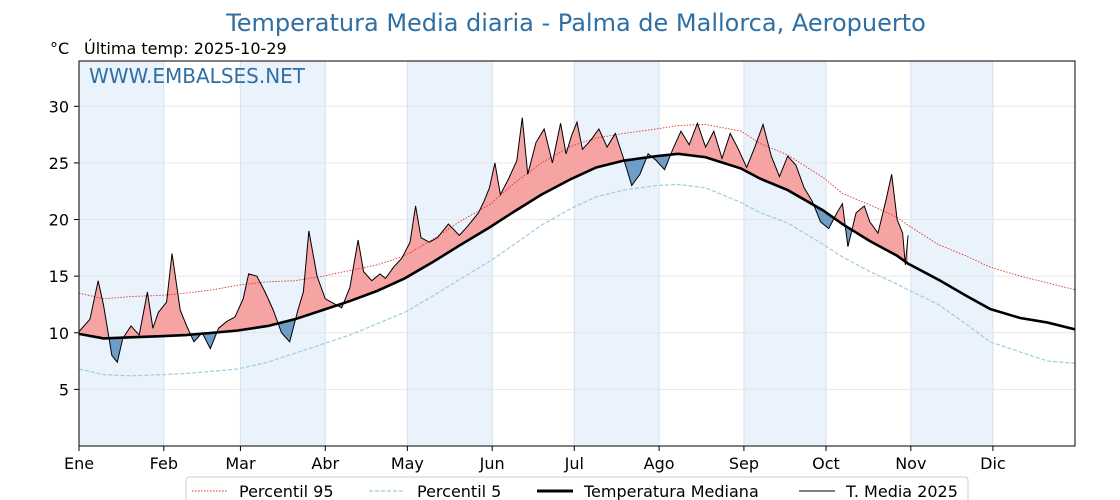 The image size is (1120, 500). I want to click on y-tick-label: 5, so click(64, 389).